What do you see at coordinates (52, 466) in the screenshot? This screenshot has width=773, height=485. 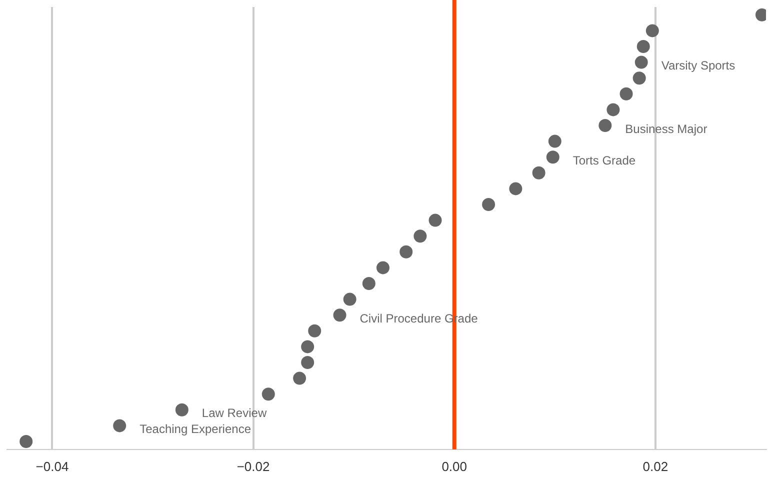 I see `x-tick-label: −0.04` at bounding box center [52, 466].